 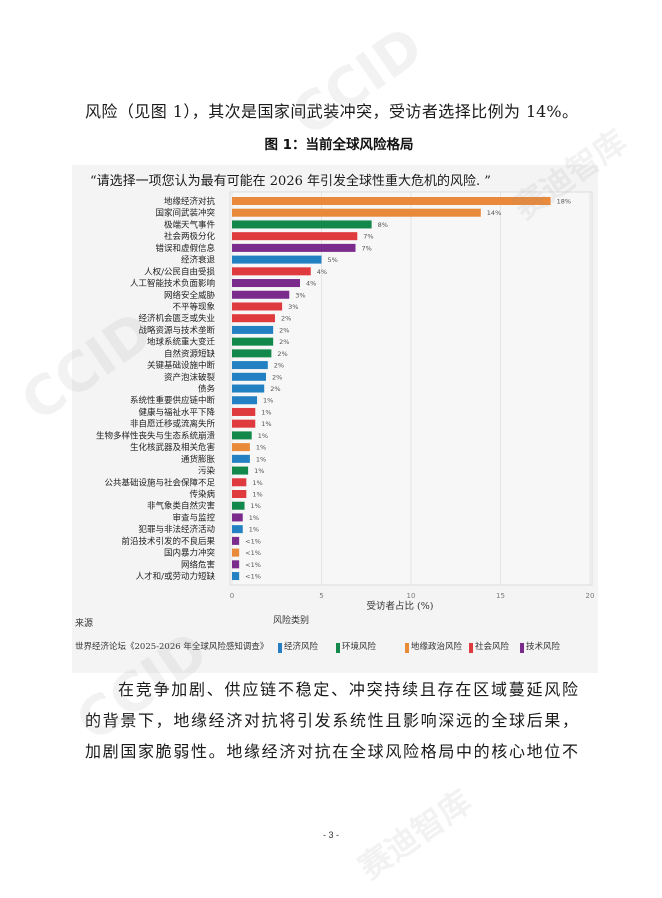 I want to click on category-label: 不平等现象, so click(x=193, y=306).